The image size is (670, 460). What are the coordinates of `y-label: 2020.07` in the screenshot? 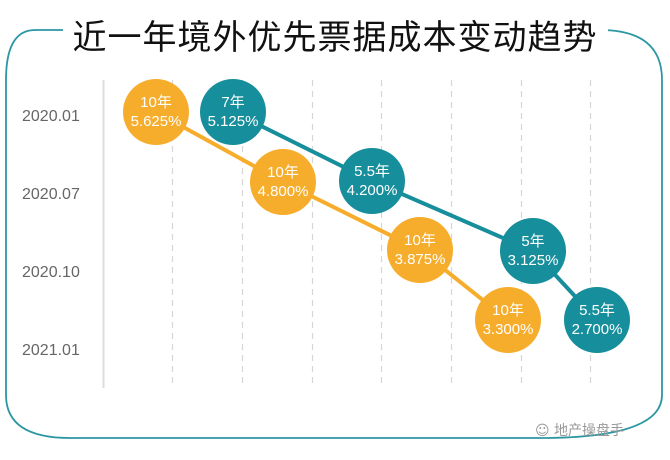 It's located at (51, 194).